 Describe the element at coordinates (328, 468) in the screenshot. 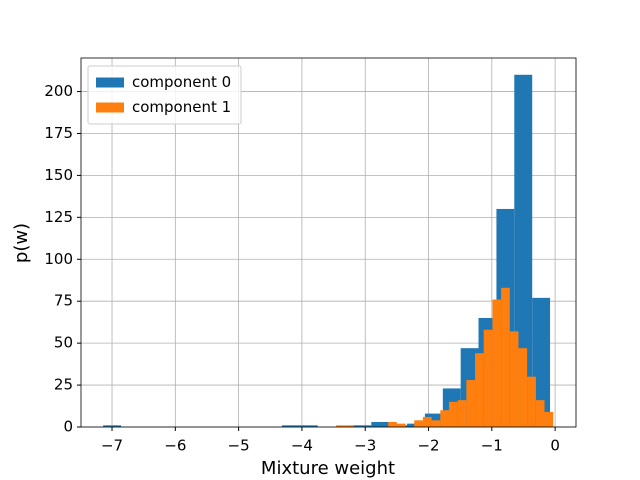

I see `x-axis-label: Mixture weight` at that location.